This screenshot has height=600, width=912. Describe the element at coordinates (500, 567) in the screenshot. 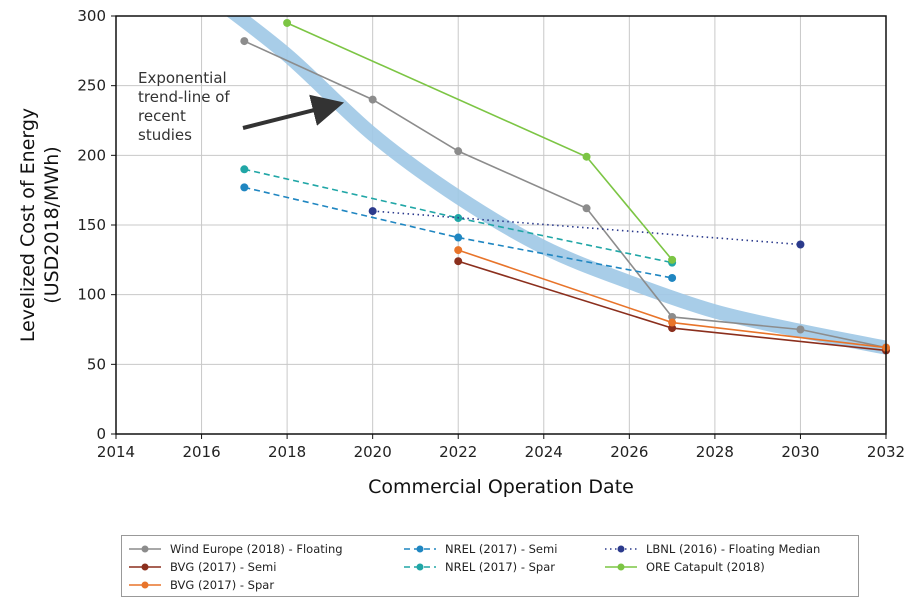

I see `legend-label: NREL (2017) - Spar` at that location.